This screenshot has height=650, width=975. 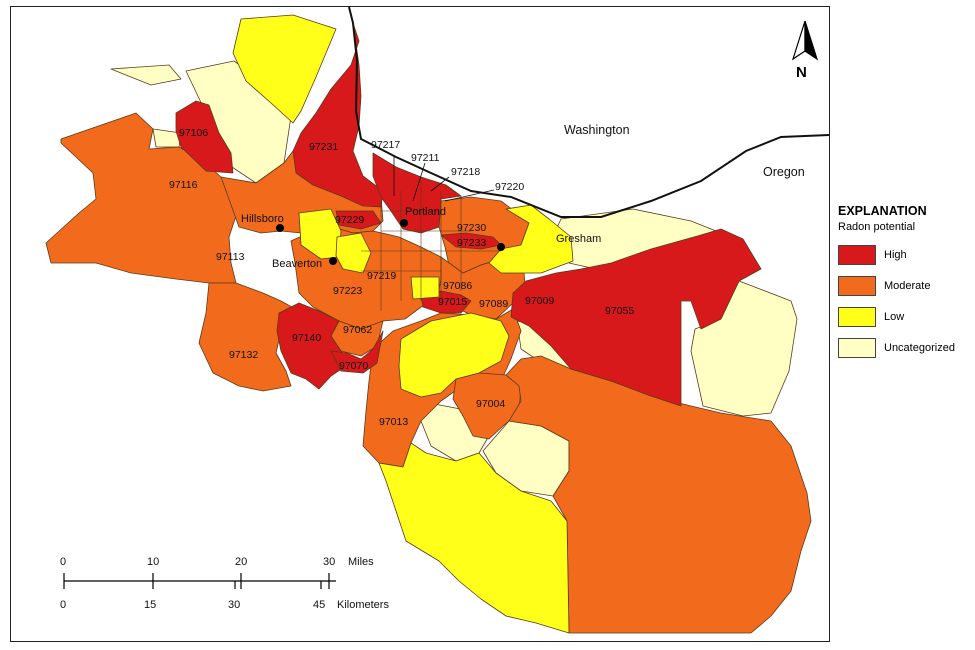 What do you see at coordinates (243, 355) in the screenshot?
I see `zip-label-97132: 97132` at bounding box center [243, 355].